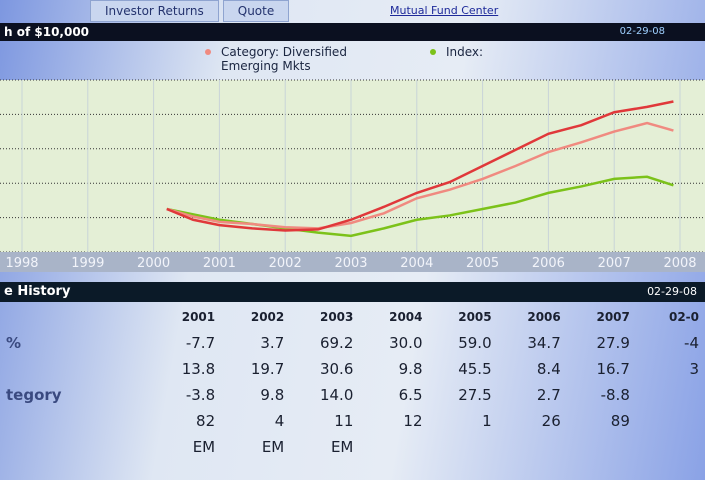  Describe the element at coordinates (410, 395) in the screenshot. I see `table-cell: 6.5` at that location.